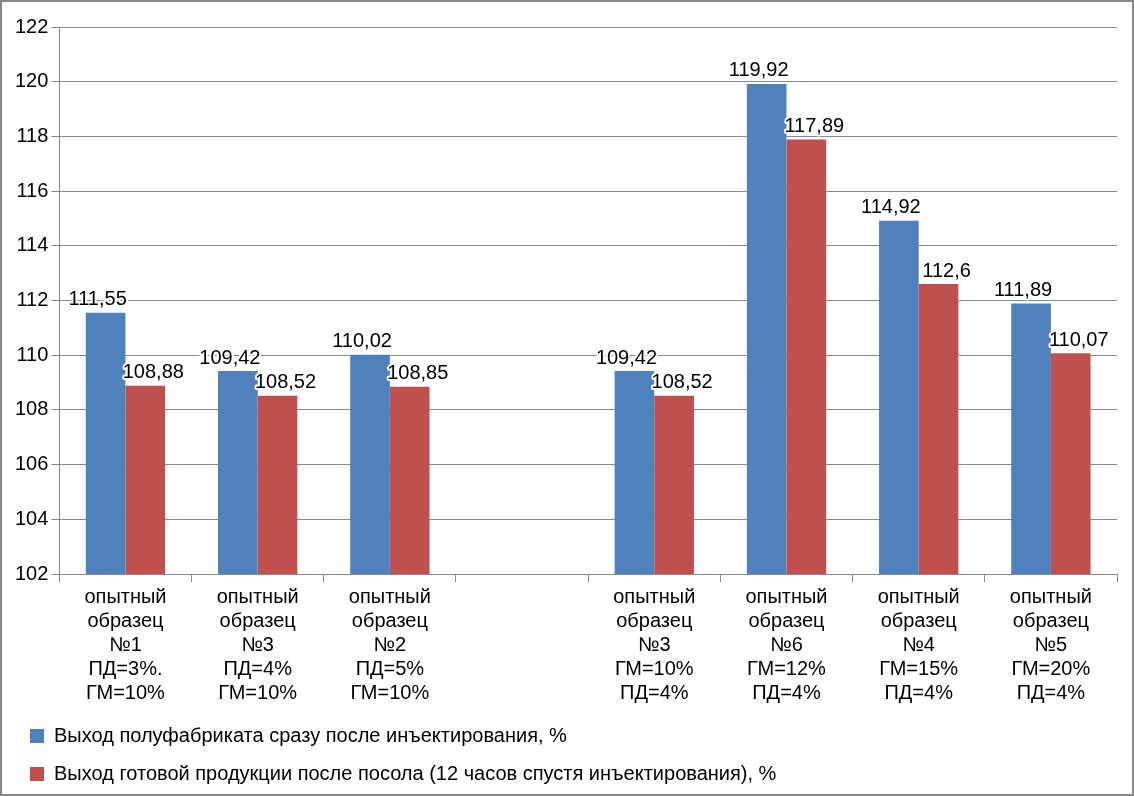 The image size is (1134, 796). What do you see at coordinates (654, 643) in the screenshot?
I see `x-tick-label: опытный образец №3 ГМ=10% ПД=4%` at bounding box center [654, 643].